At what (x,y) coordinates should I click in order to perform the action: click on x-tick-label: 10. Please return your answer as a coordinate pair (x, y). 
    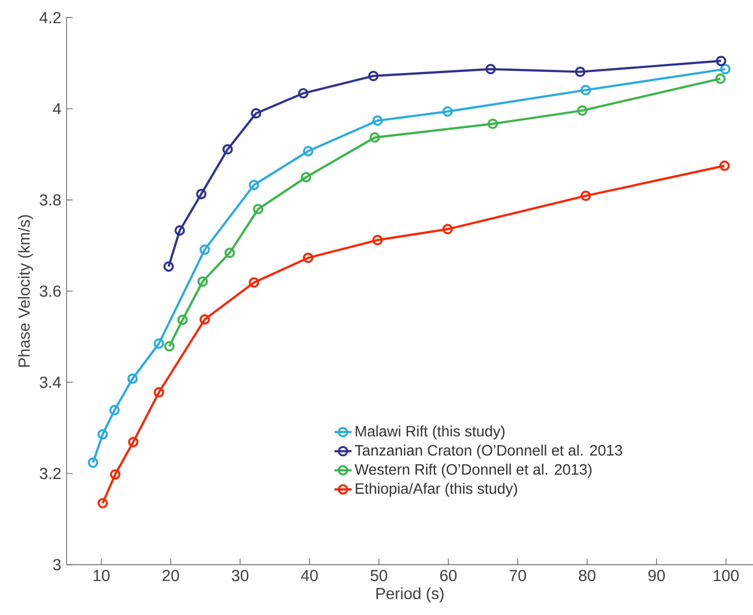
    Looking at the image, I should click on (102, 576).